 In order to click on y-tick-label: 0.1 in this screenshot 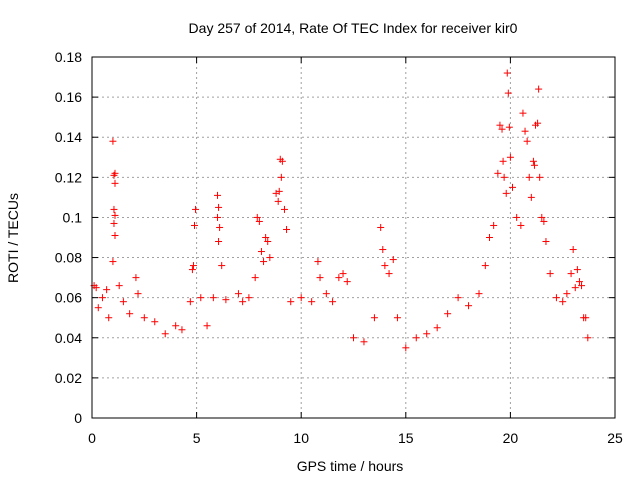, I will do `click(73, 217)`.